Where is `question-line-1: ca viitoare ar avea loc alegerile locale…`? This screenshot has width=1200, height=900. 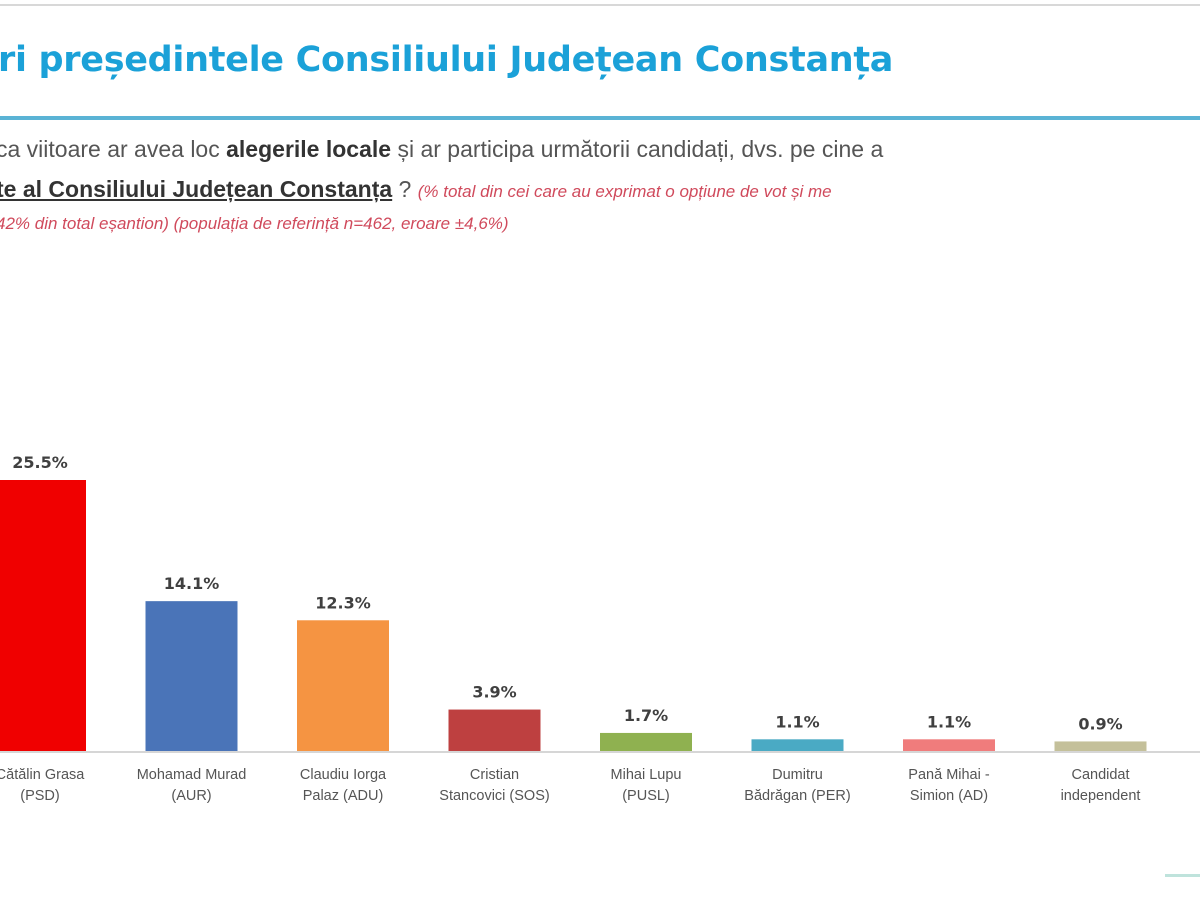
question-line-1: ca viitoare ar avea loc alegerile locale… is located at coordinates (441, 149).